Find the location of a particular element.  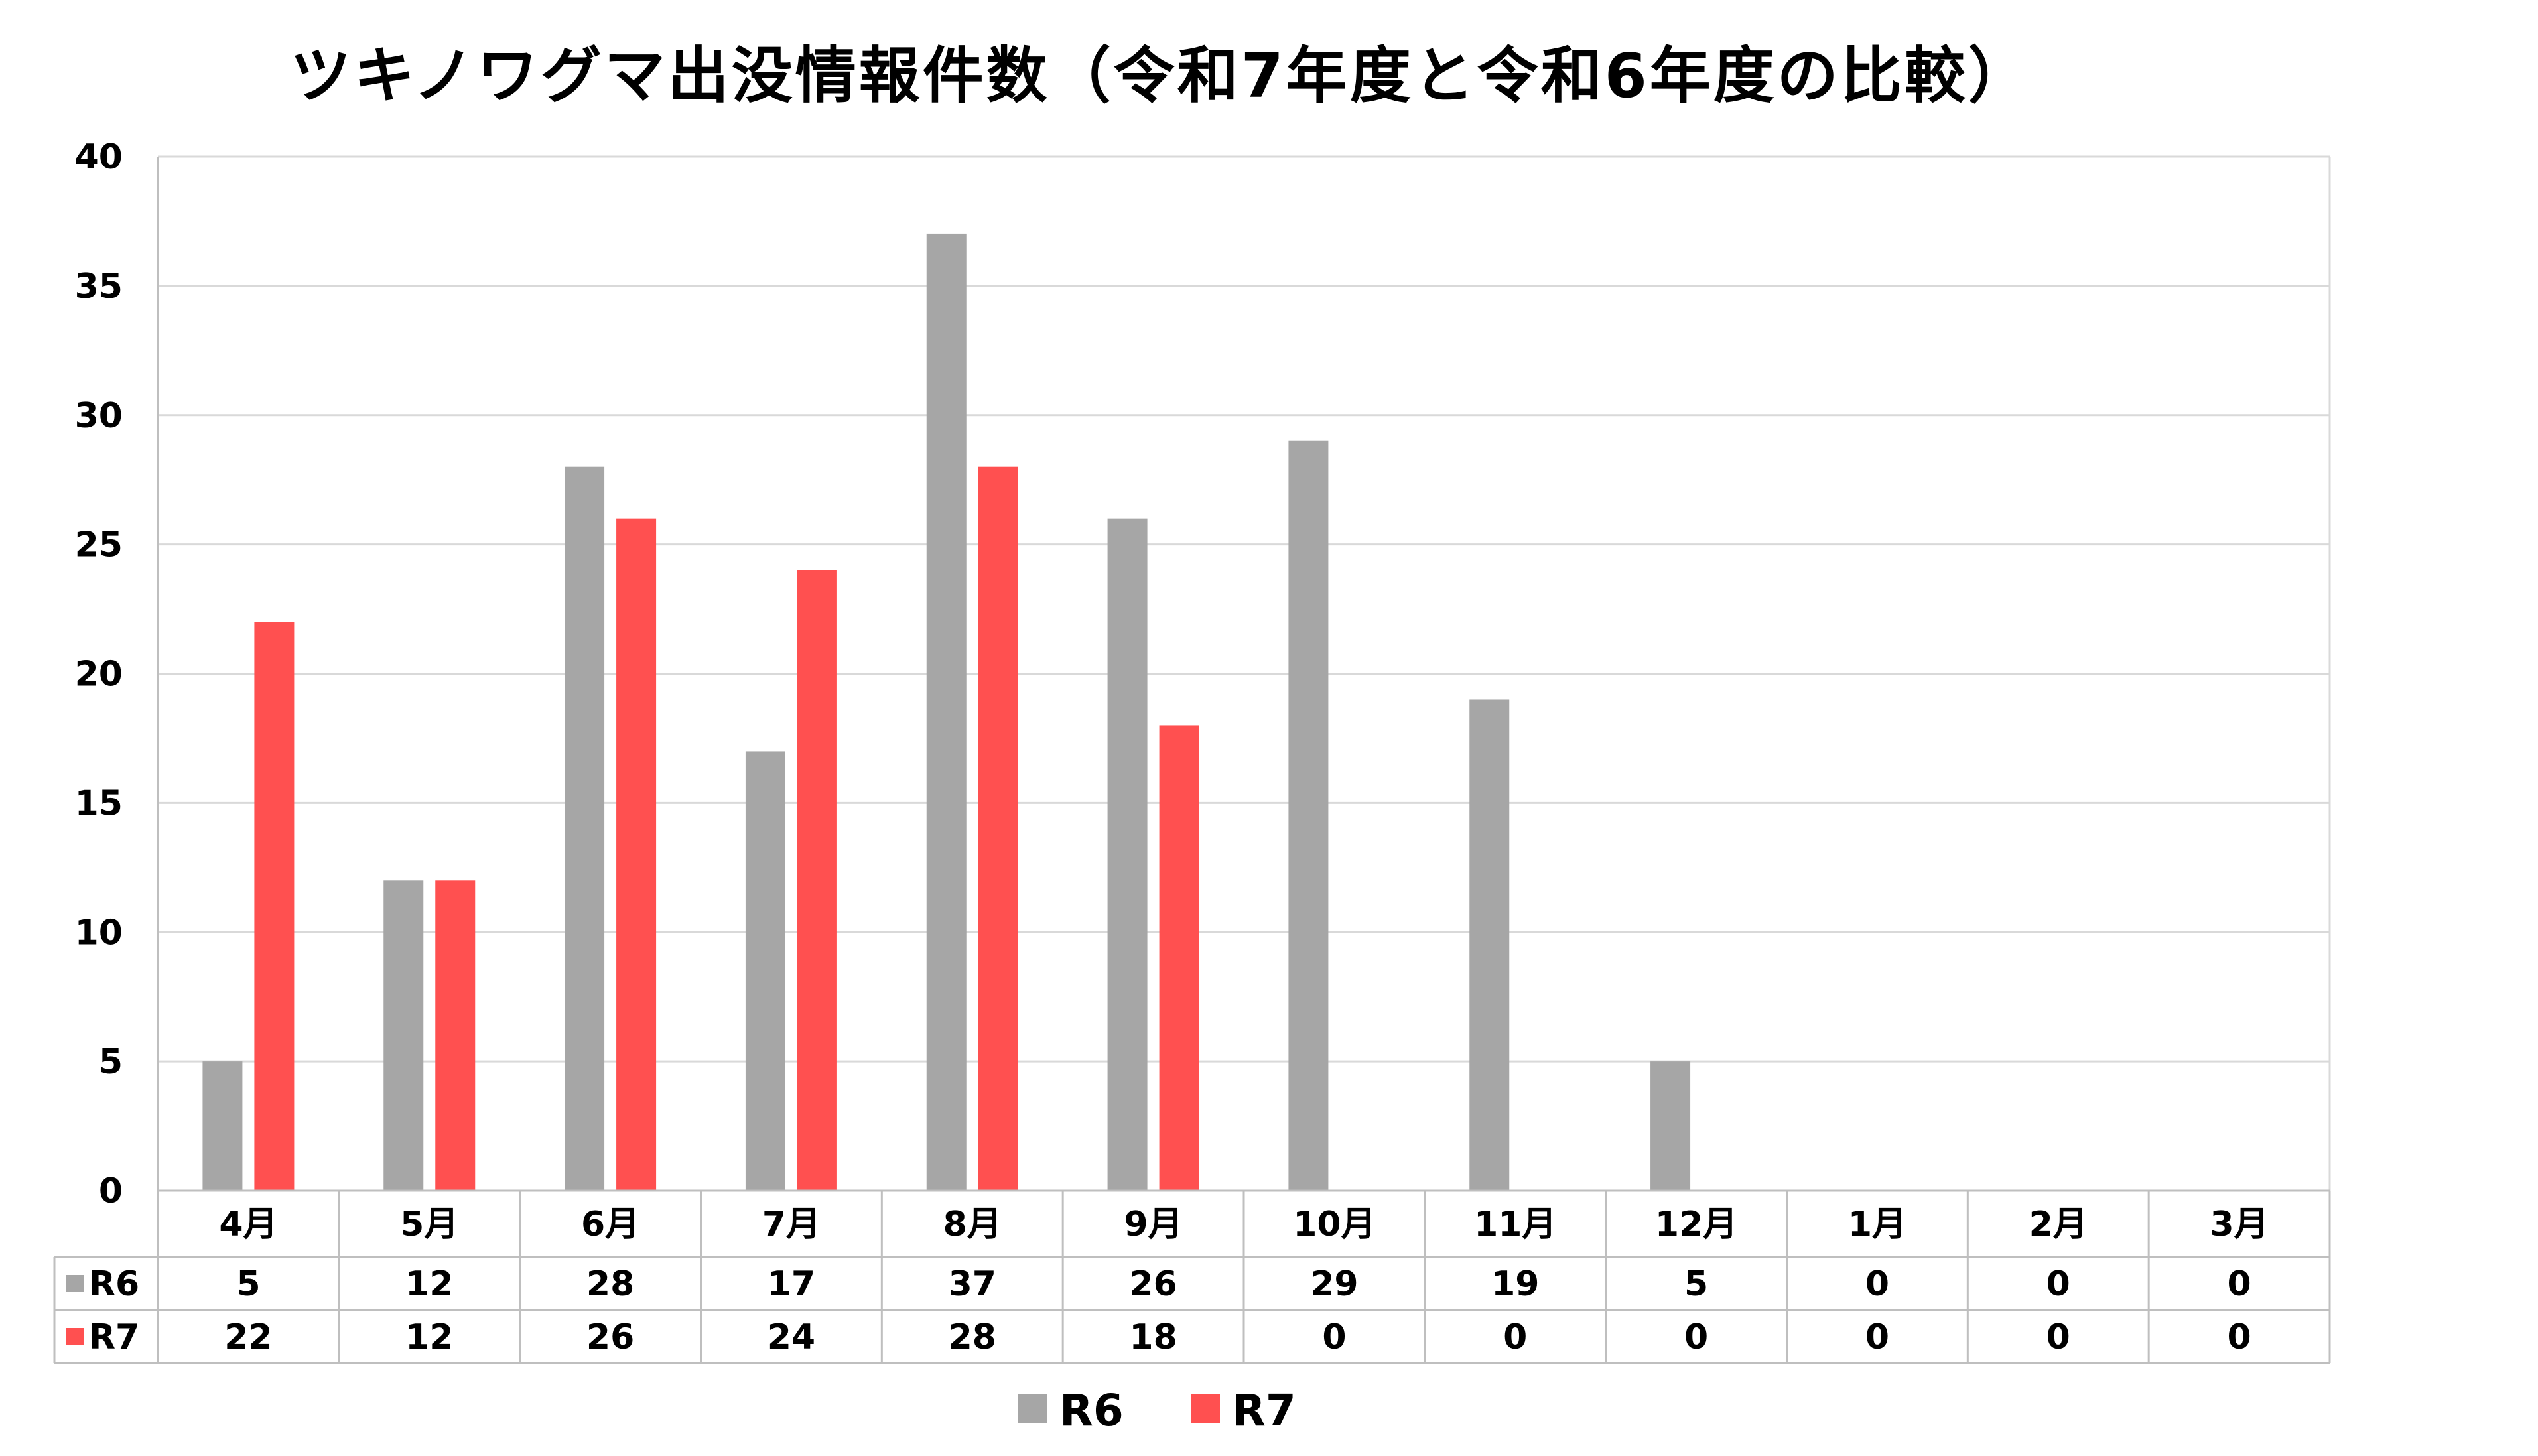

y-tick-label: 35 is located at coordinates (99, 286).